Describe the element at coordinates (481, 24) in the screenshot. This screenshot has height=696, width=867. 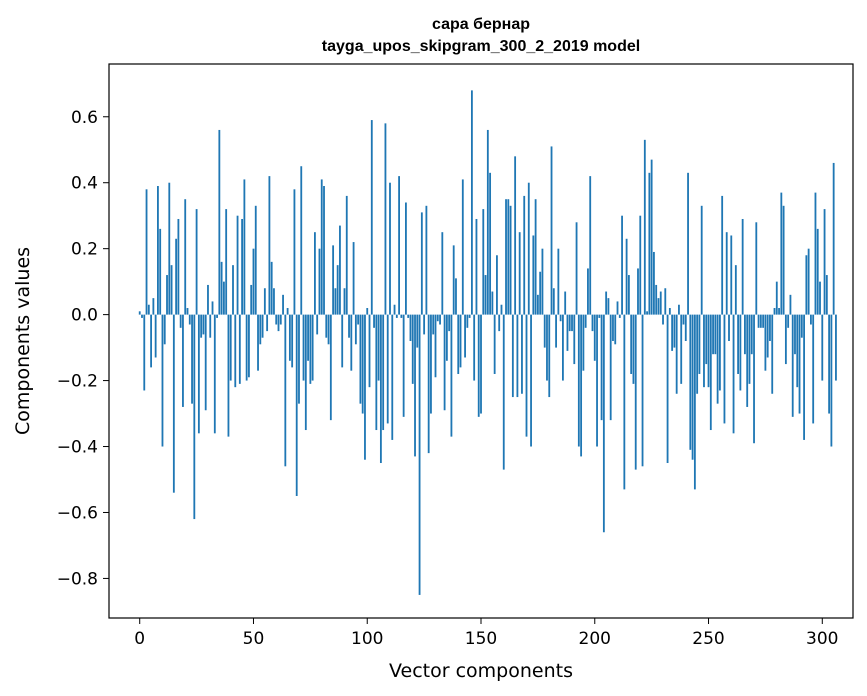
I see `chart-title: сара бернар` at that location.